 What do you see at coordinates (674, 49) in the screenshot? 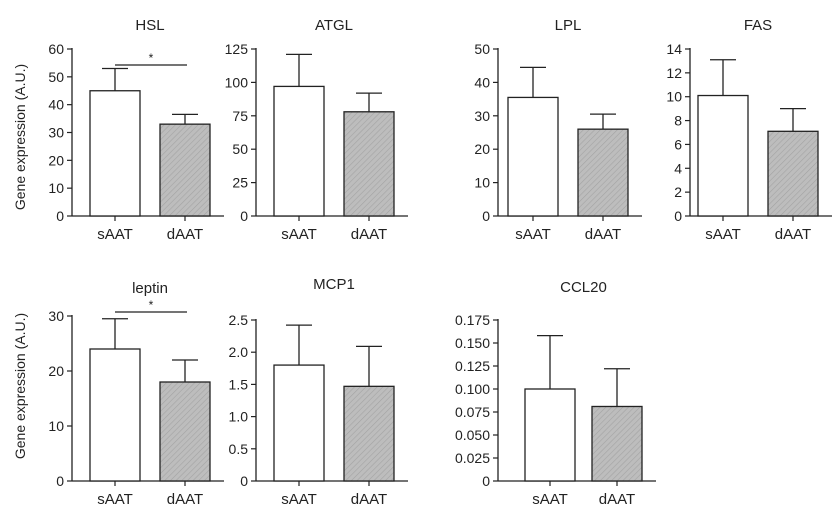
I see `y-tick-label: 14` at bounding box center [674, 49].